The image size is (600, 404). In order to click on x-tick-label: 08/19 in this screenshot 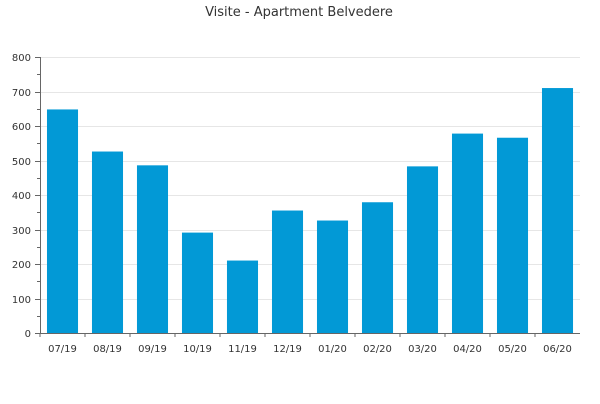, I will do `click(107, 349)`.